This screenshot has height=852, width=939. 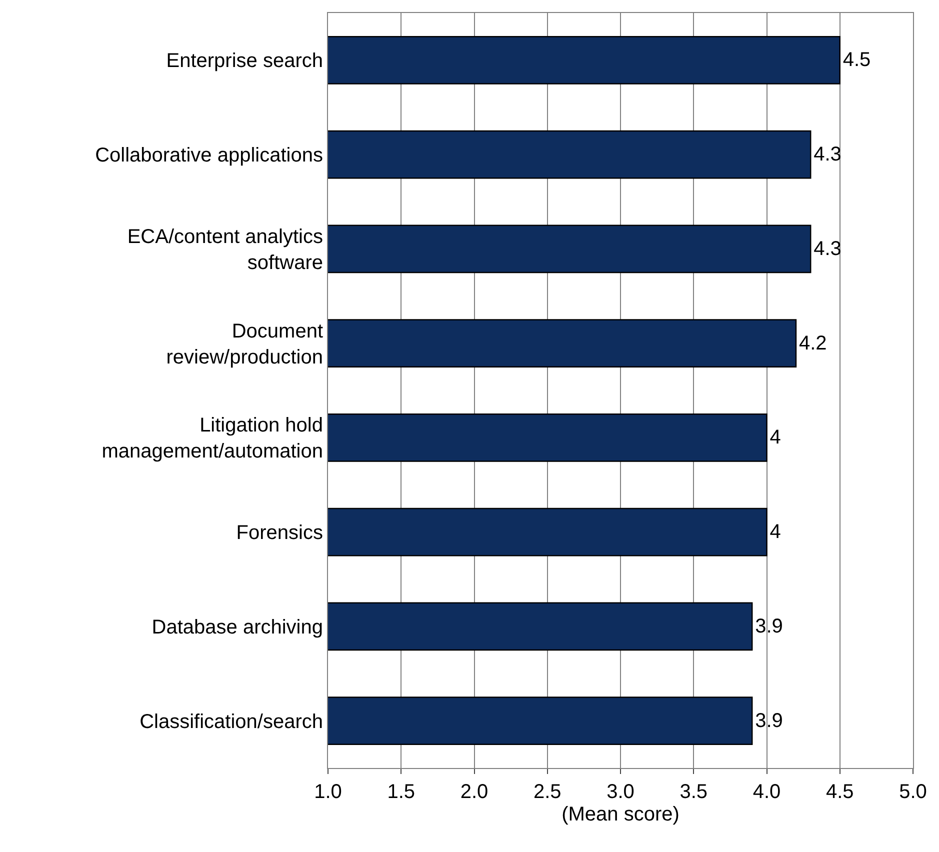 What do you see at coordinates (813, 343) in the screenshot?
I see `data-label: 4.2` at bounding box center [813, 343].